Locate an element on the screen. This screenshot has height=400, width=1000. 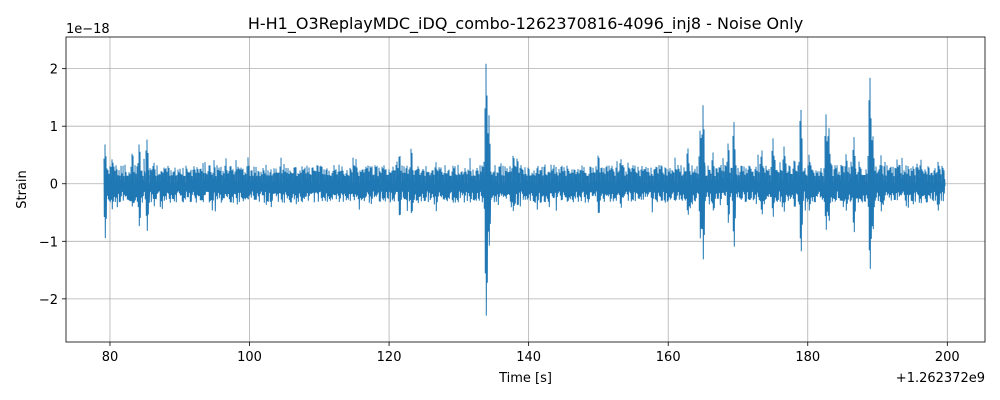
x-tick-label: 180 is located at coordinates (807, 357).